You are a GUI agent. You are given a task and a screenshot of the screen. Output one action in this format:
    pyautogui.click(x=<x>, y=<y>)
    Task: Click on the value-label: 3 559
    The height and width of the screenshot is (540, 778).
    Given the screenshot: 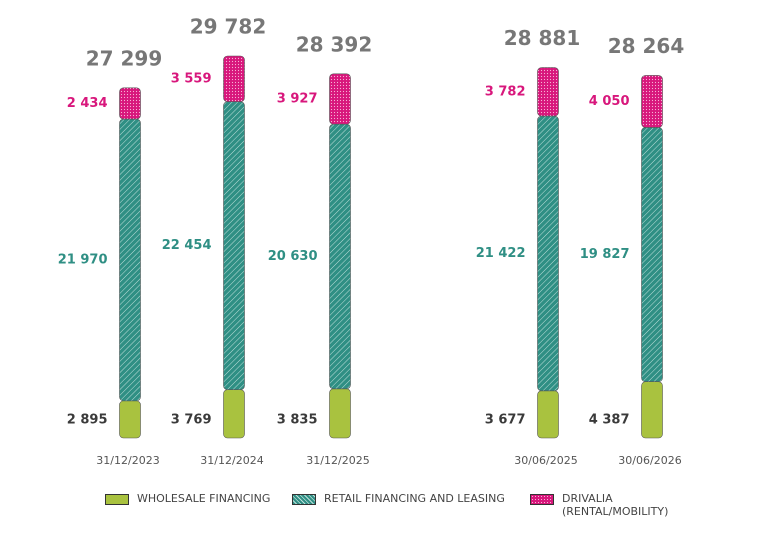 What is the action you would take?
    pyautogui.click(x=191, y=78)
    